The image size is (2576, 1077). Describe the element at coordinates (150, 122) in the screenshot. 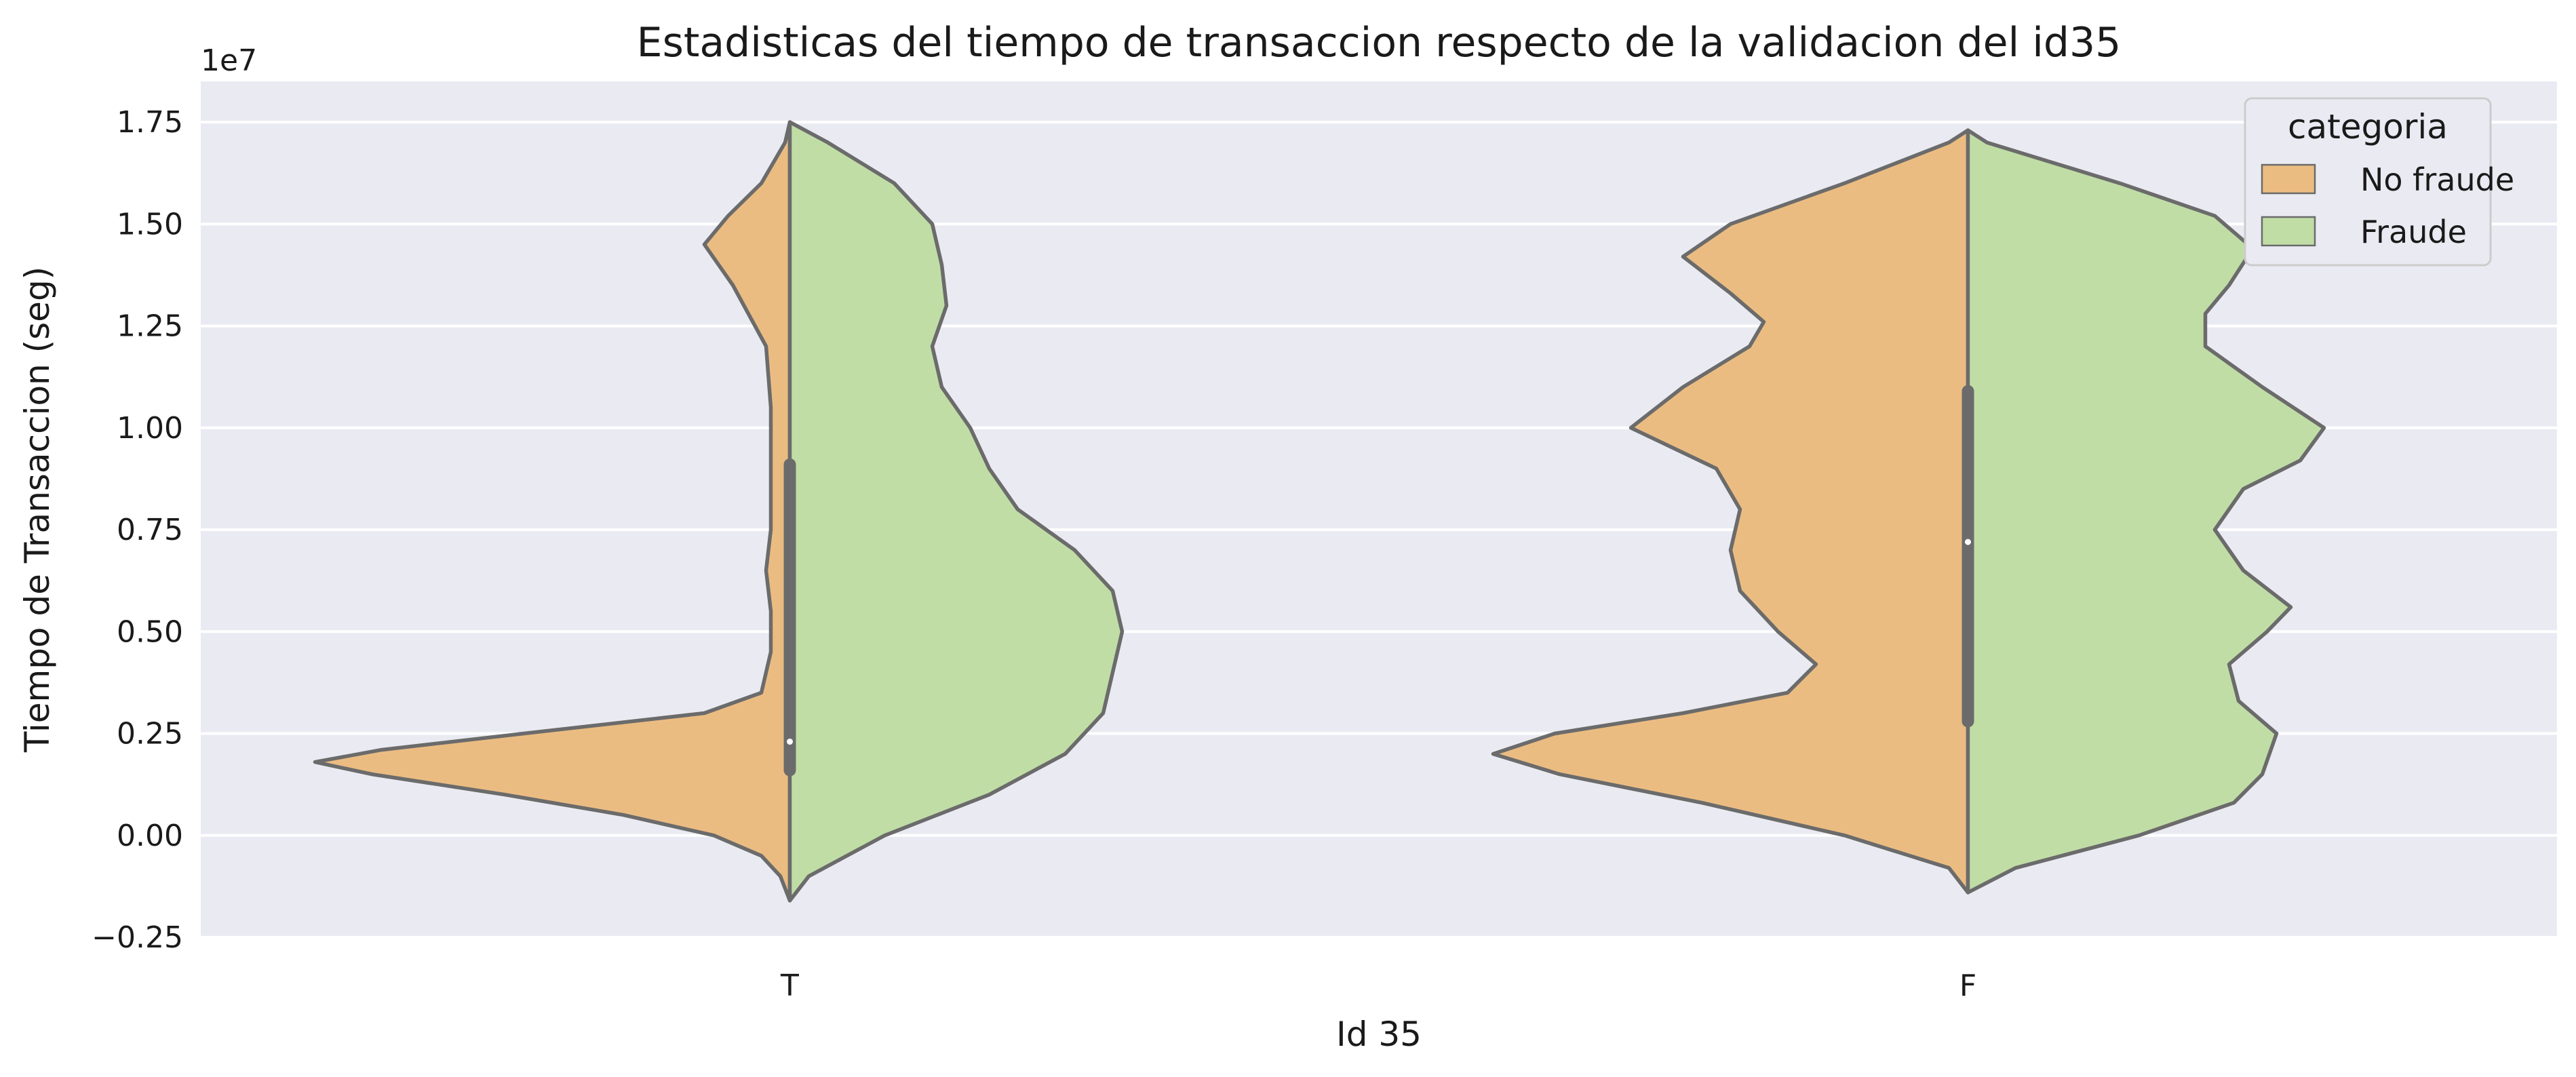

I see `y-tick-label: 1.75` at that location.